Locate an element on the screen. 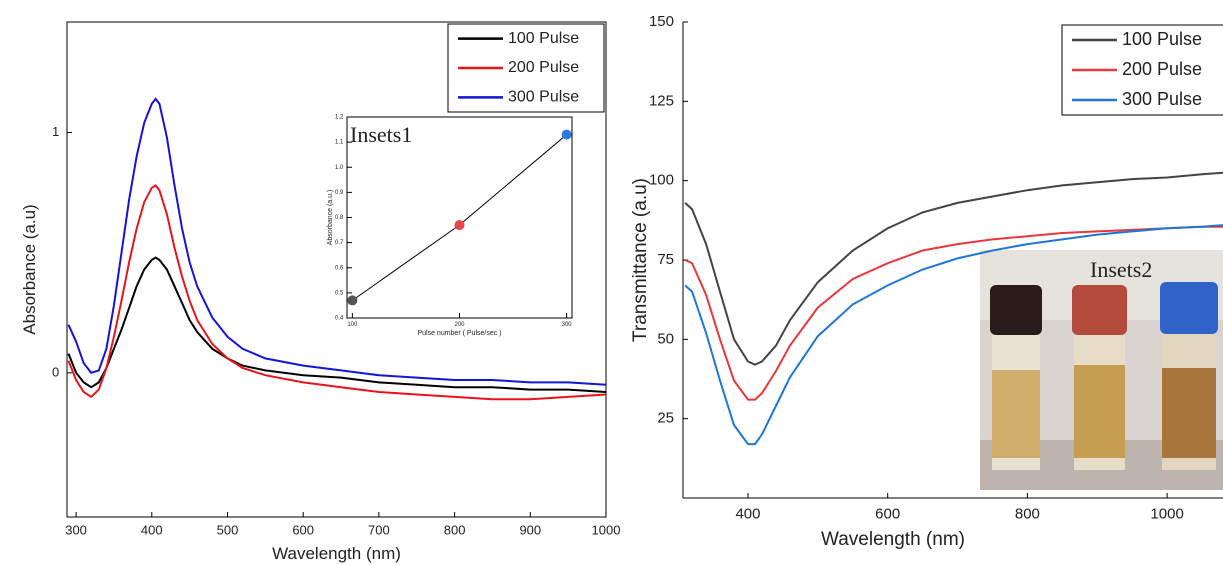 The width and height of the screenshot is (1223, 565). y-tick-label: 50 is located at coordinates (665, 338).